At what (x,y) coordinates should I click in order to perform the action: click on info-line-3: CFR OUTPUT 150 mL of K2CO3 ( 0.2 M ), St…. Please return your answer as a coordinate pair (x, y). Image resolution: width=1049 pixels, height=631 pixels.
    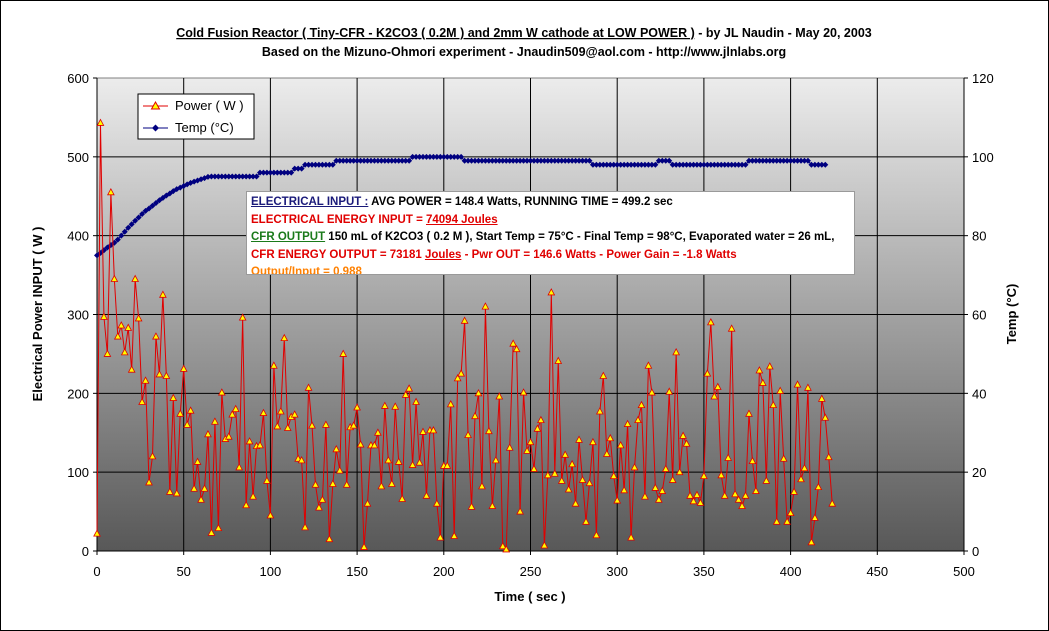
    Looking at the image, I should click on (550, 238).